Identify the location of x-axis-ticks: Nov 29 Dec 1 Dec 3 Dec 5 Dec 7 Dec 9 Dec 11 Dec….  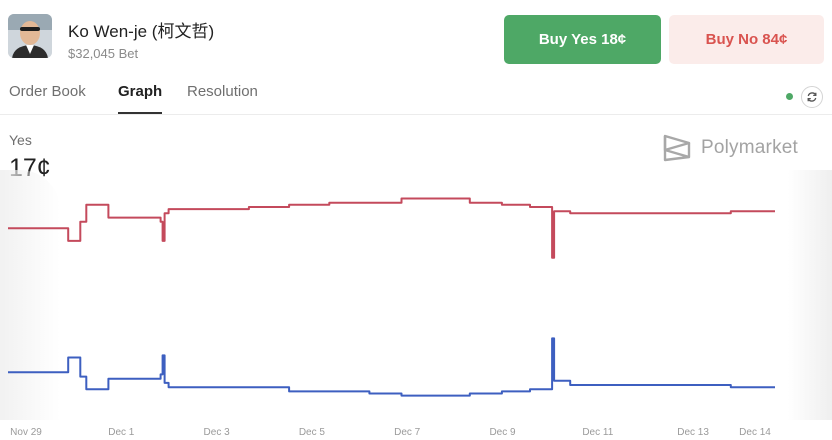
(390, 432).